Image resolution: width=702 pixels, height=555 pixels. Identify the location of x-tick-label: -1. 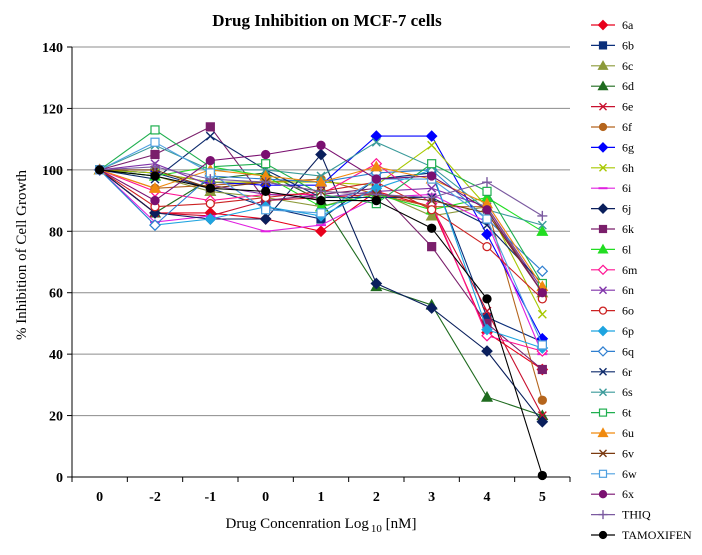
(210, 497).